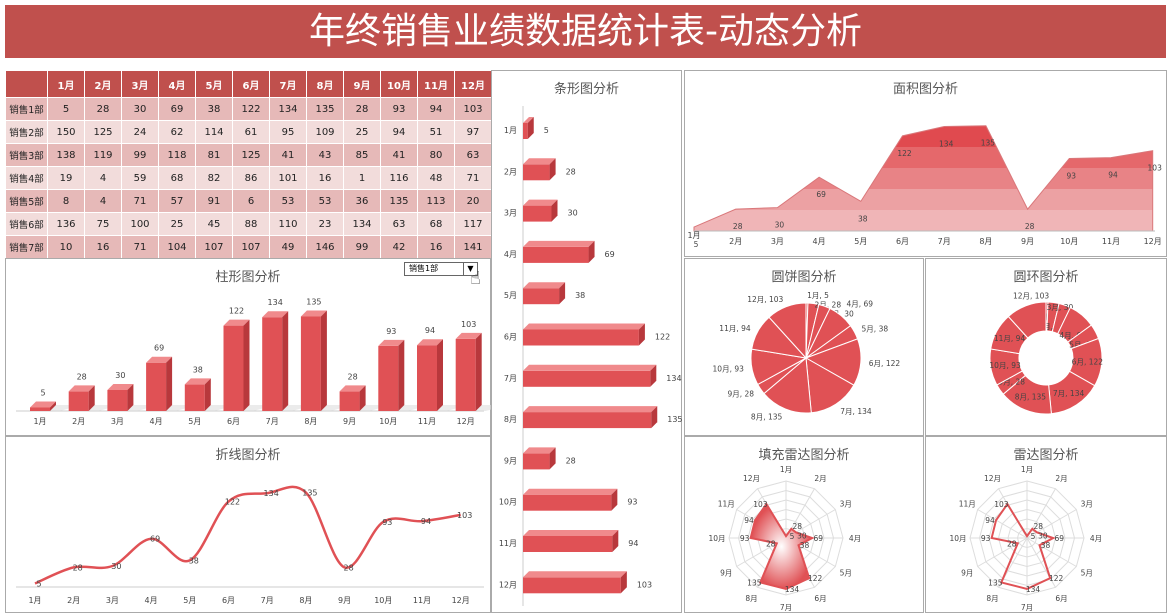  What do you see at coordinates (828, 305) in the screenshot?
I see `data-label: 2月, 28` at bounding box center [828, 305].